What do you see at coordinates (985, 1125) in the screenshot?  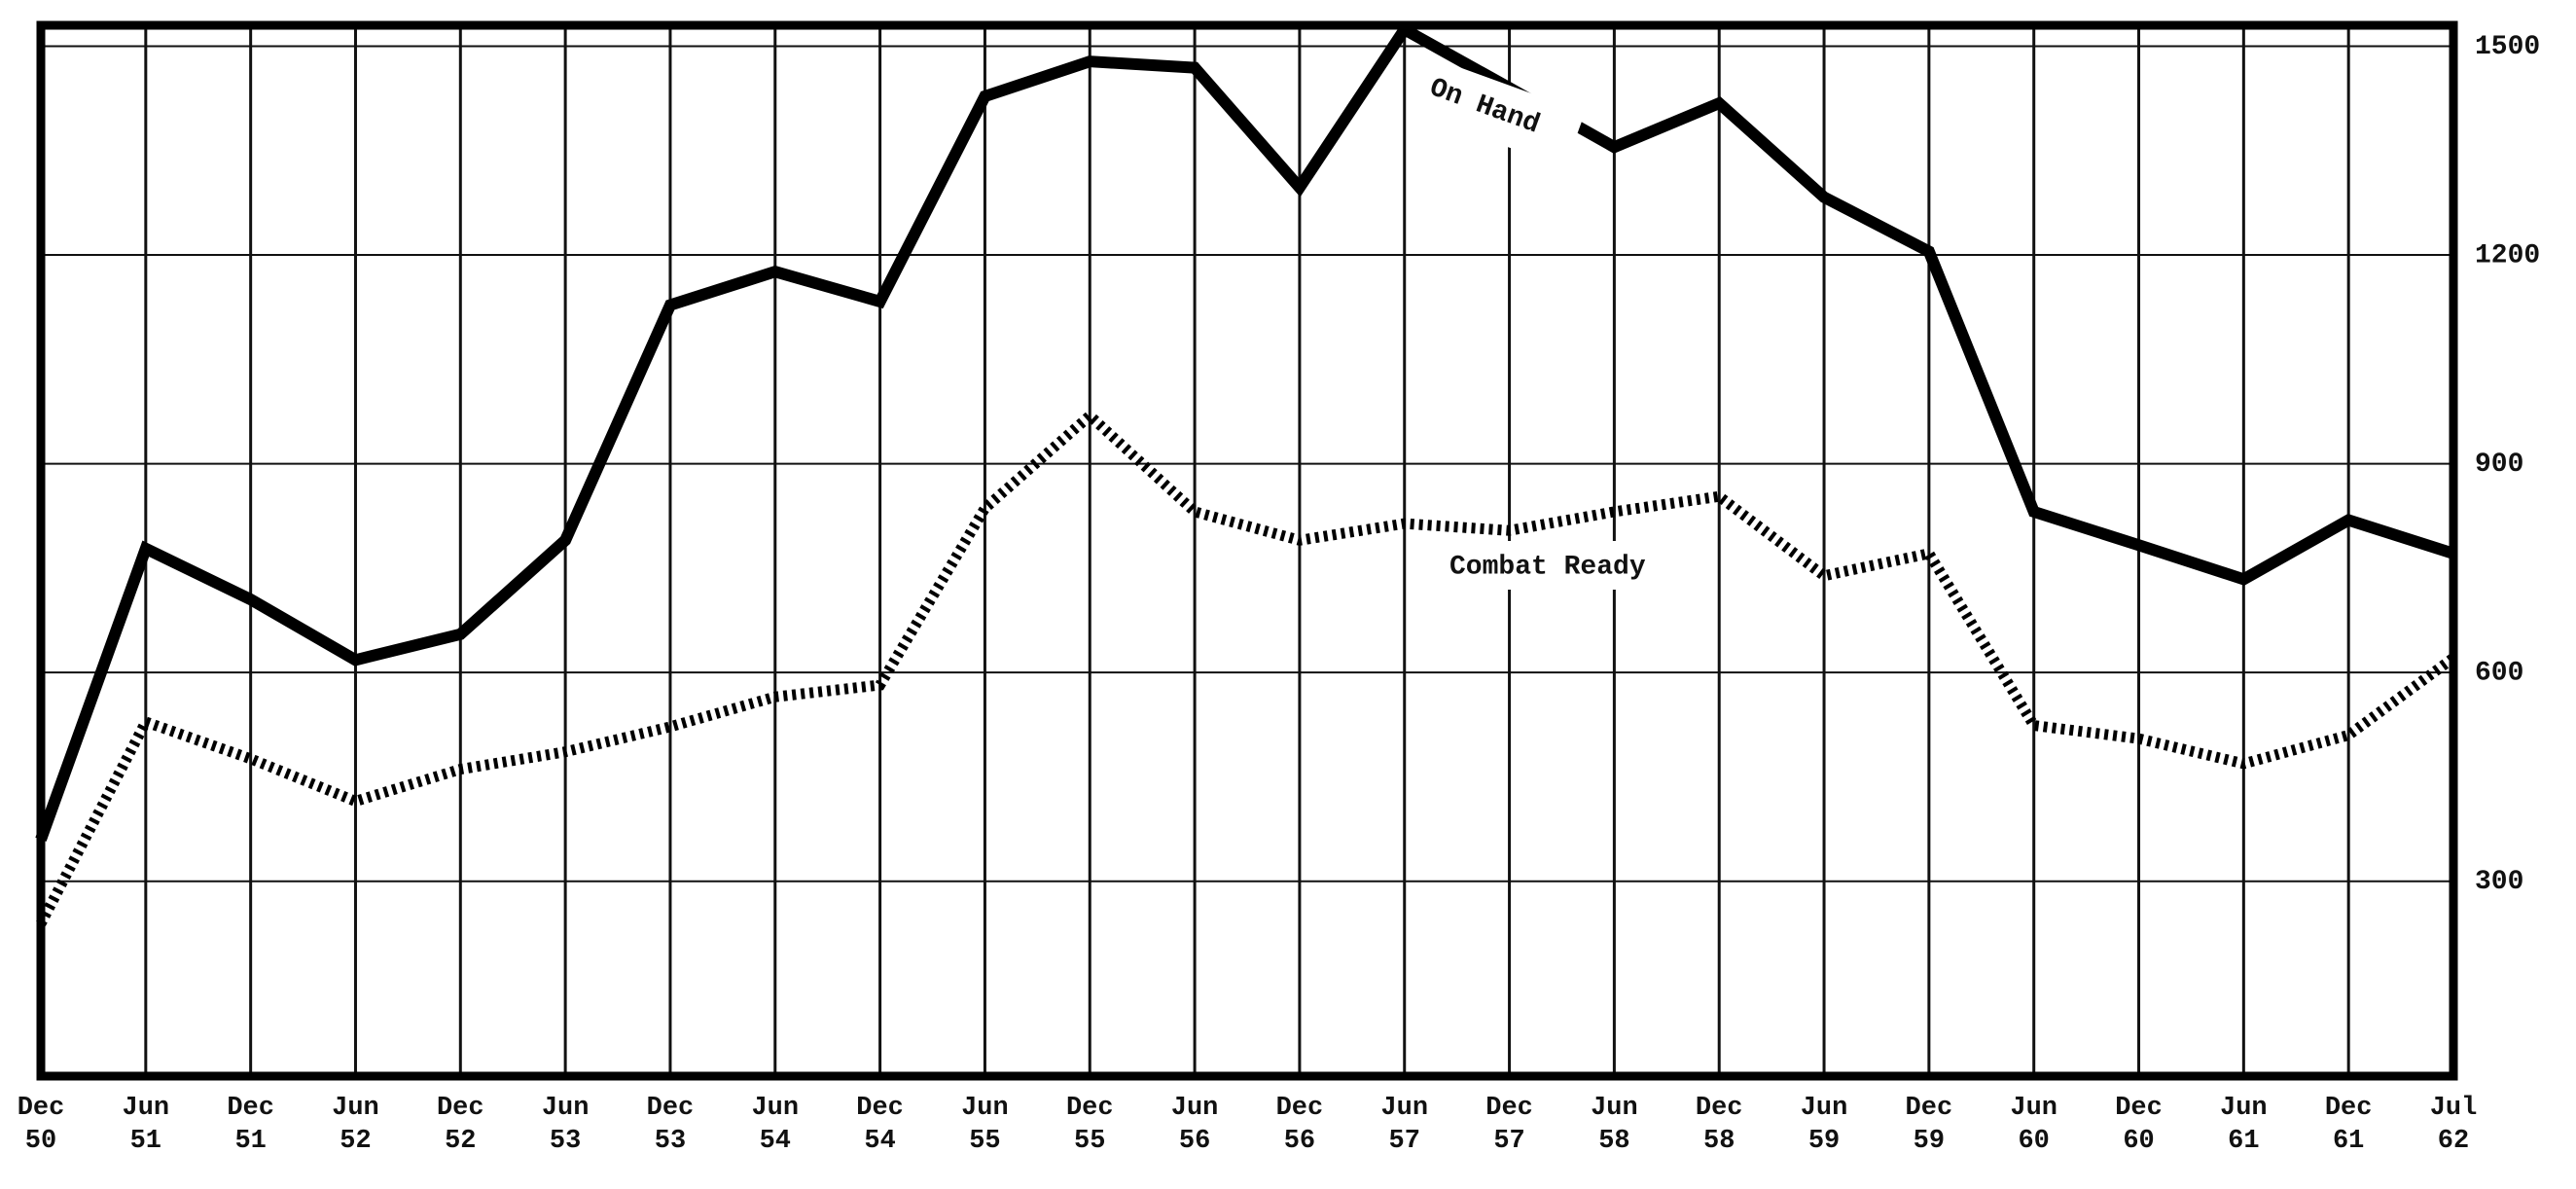 I see `x-tick-label: Jun 55` at bounding box center [985, 1125].